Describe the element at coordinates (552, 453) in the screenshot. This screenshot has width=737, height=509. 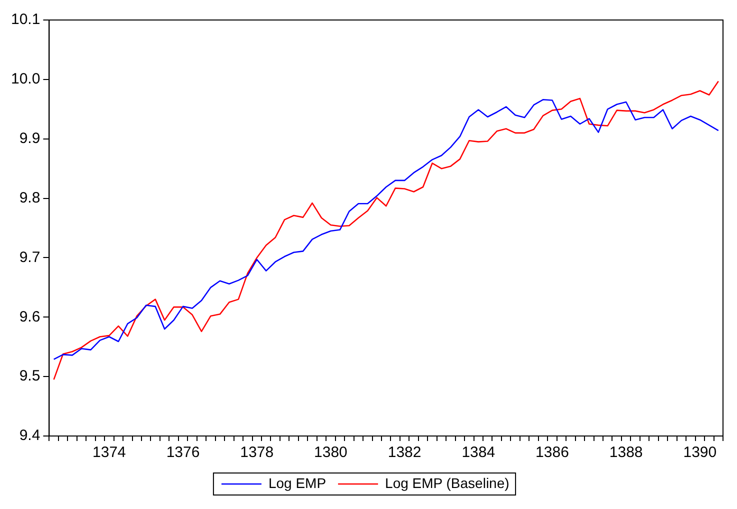
I see `x-tick-label: 1386` at that location.